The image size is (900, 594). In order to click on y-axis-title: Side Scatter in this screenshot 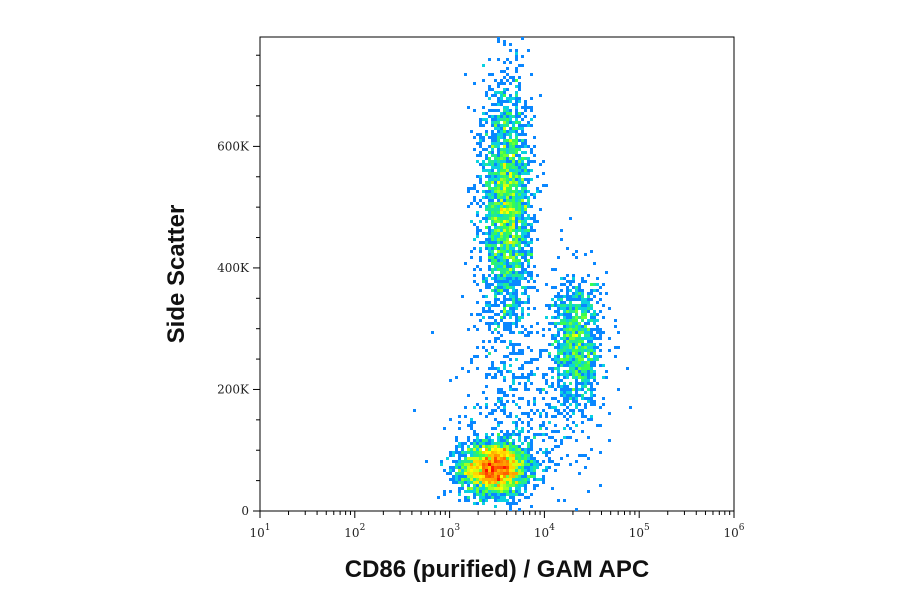, I will do `click(176, 274)`.